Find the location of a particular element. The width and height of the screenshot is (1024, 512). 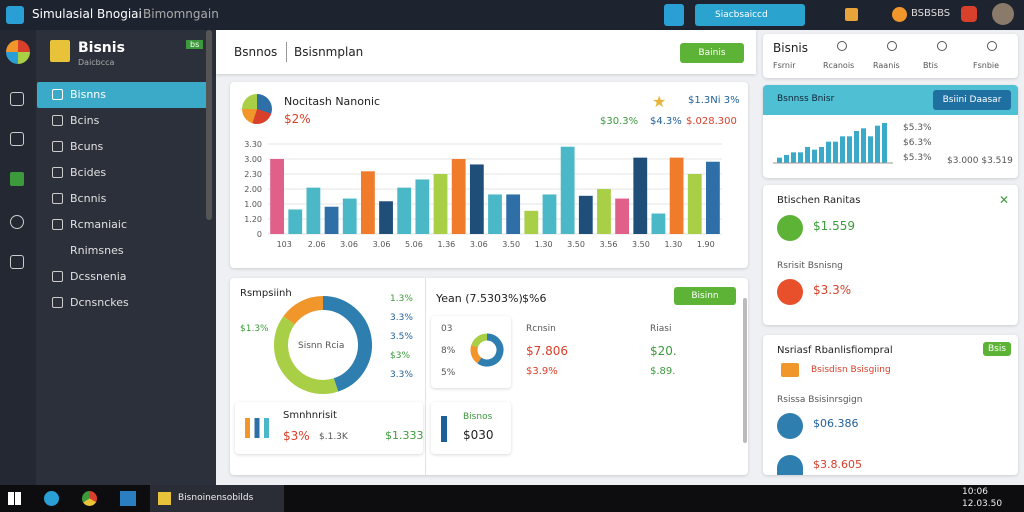

start-button is located at coordinates (14, 498).